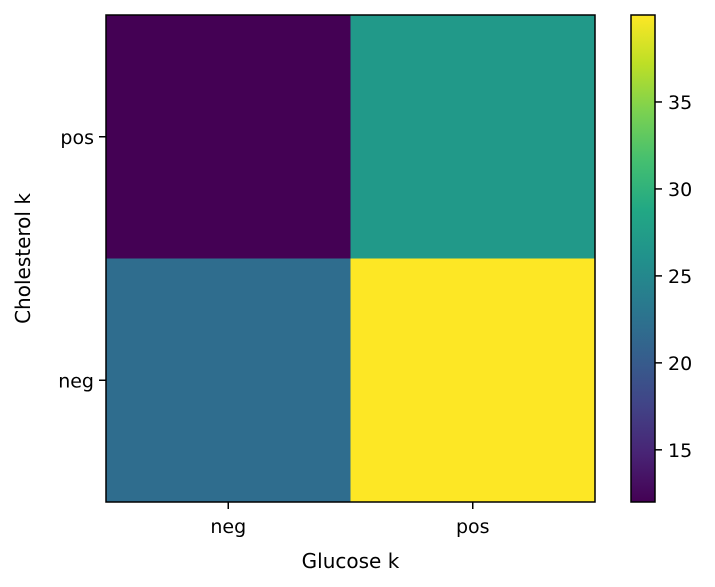 This screenshot has width=715, height=587. What do you see at coordinates (23, 258) in the screenshot?
I see `y-axis-label: Cholesterol k` at bounding box center [23, 258].